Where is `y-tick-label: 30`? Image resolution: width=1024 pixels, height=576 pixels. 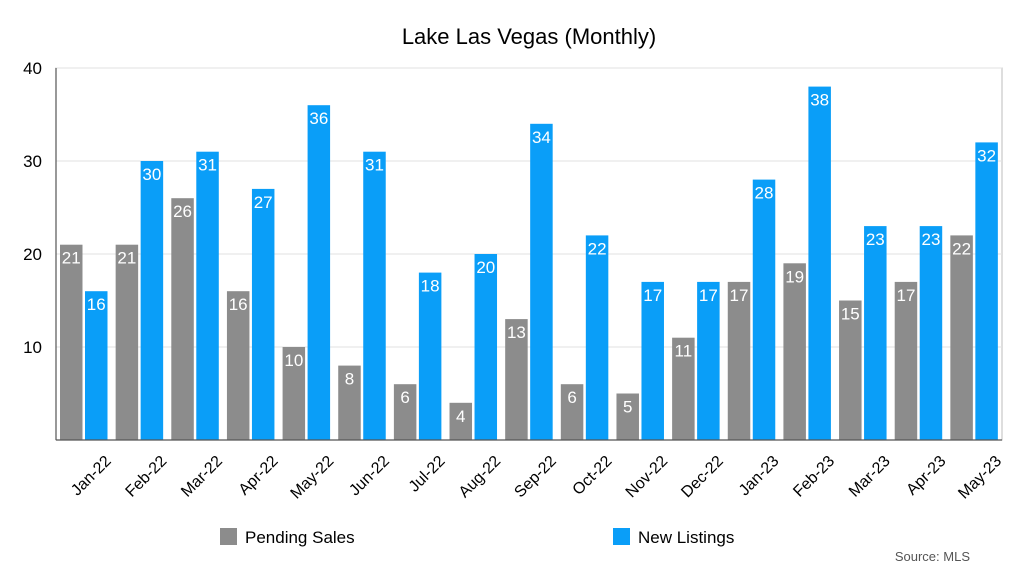 y-tick-label: 30 is located at coordinates (32, 161).